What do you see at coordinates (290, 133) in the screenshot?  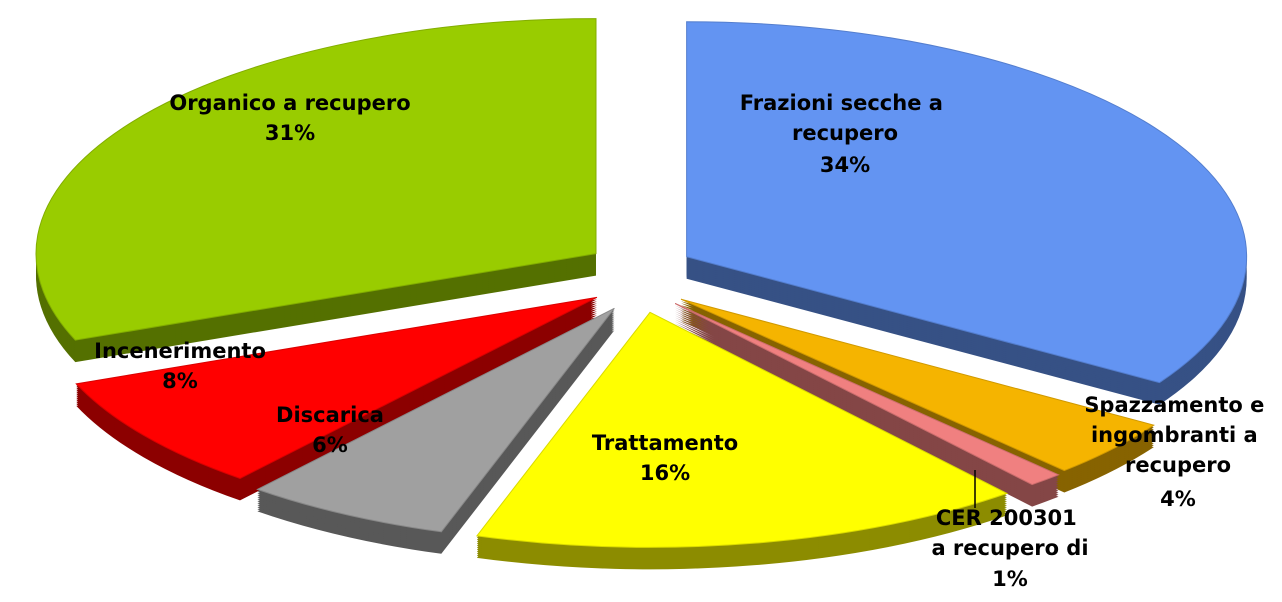 I see `value-label: 31%` at bounding box center [290, 133].